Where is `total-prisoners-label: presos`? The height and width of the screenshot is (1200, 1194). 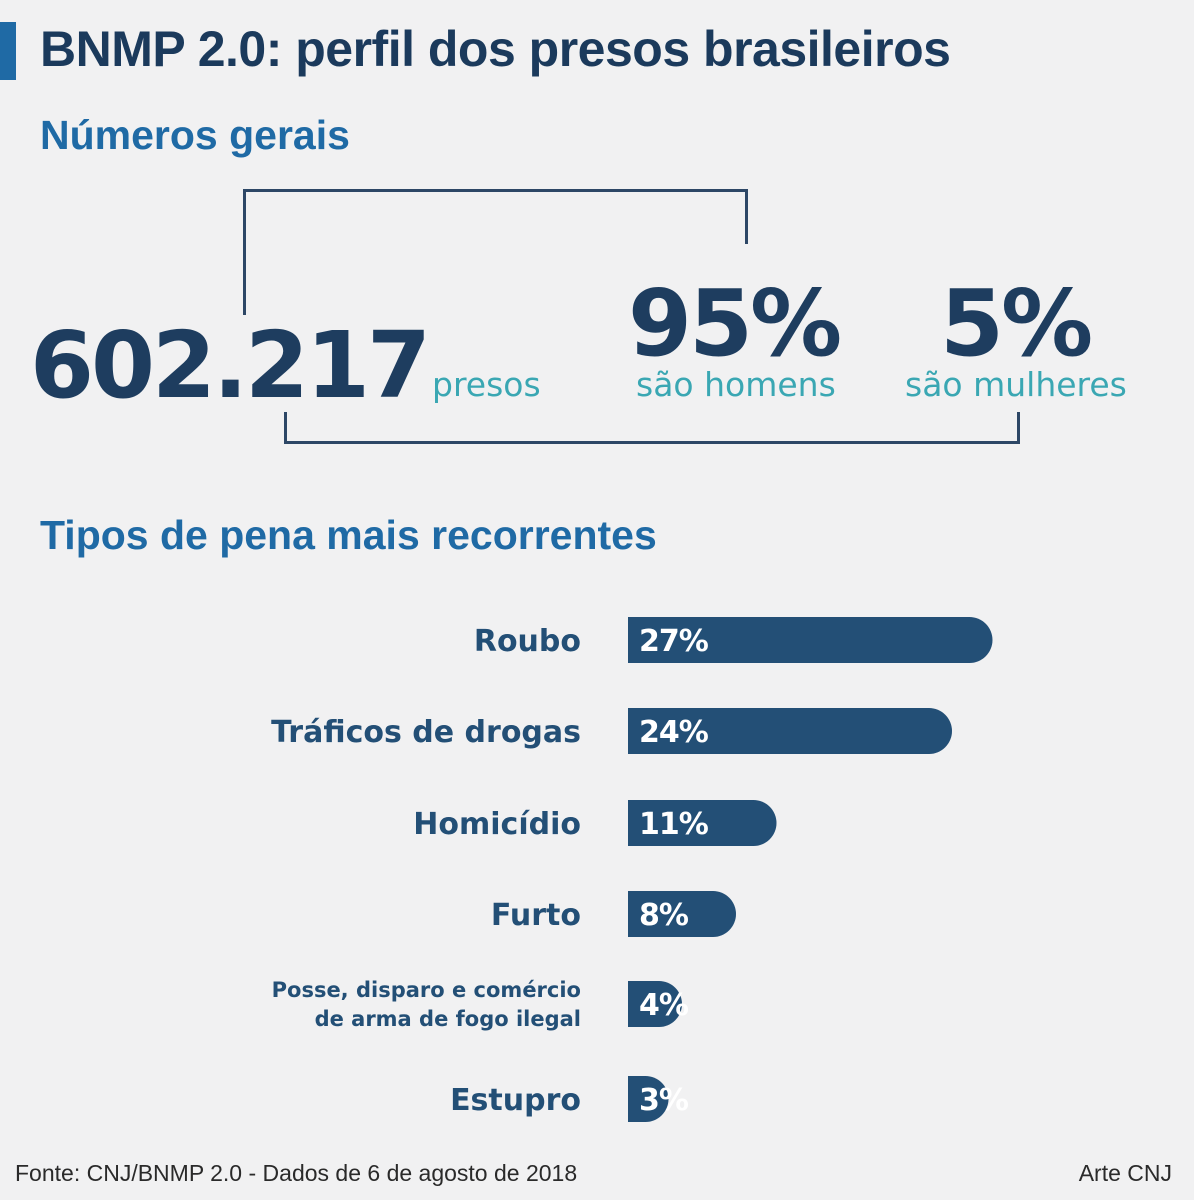 total-prisoners-label: presos is located at coordinates (486, 384).